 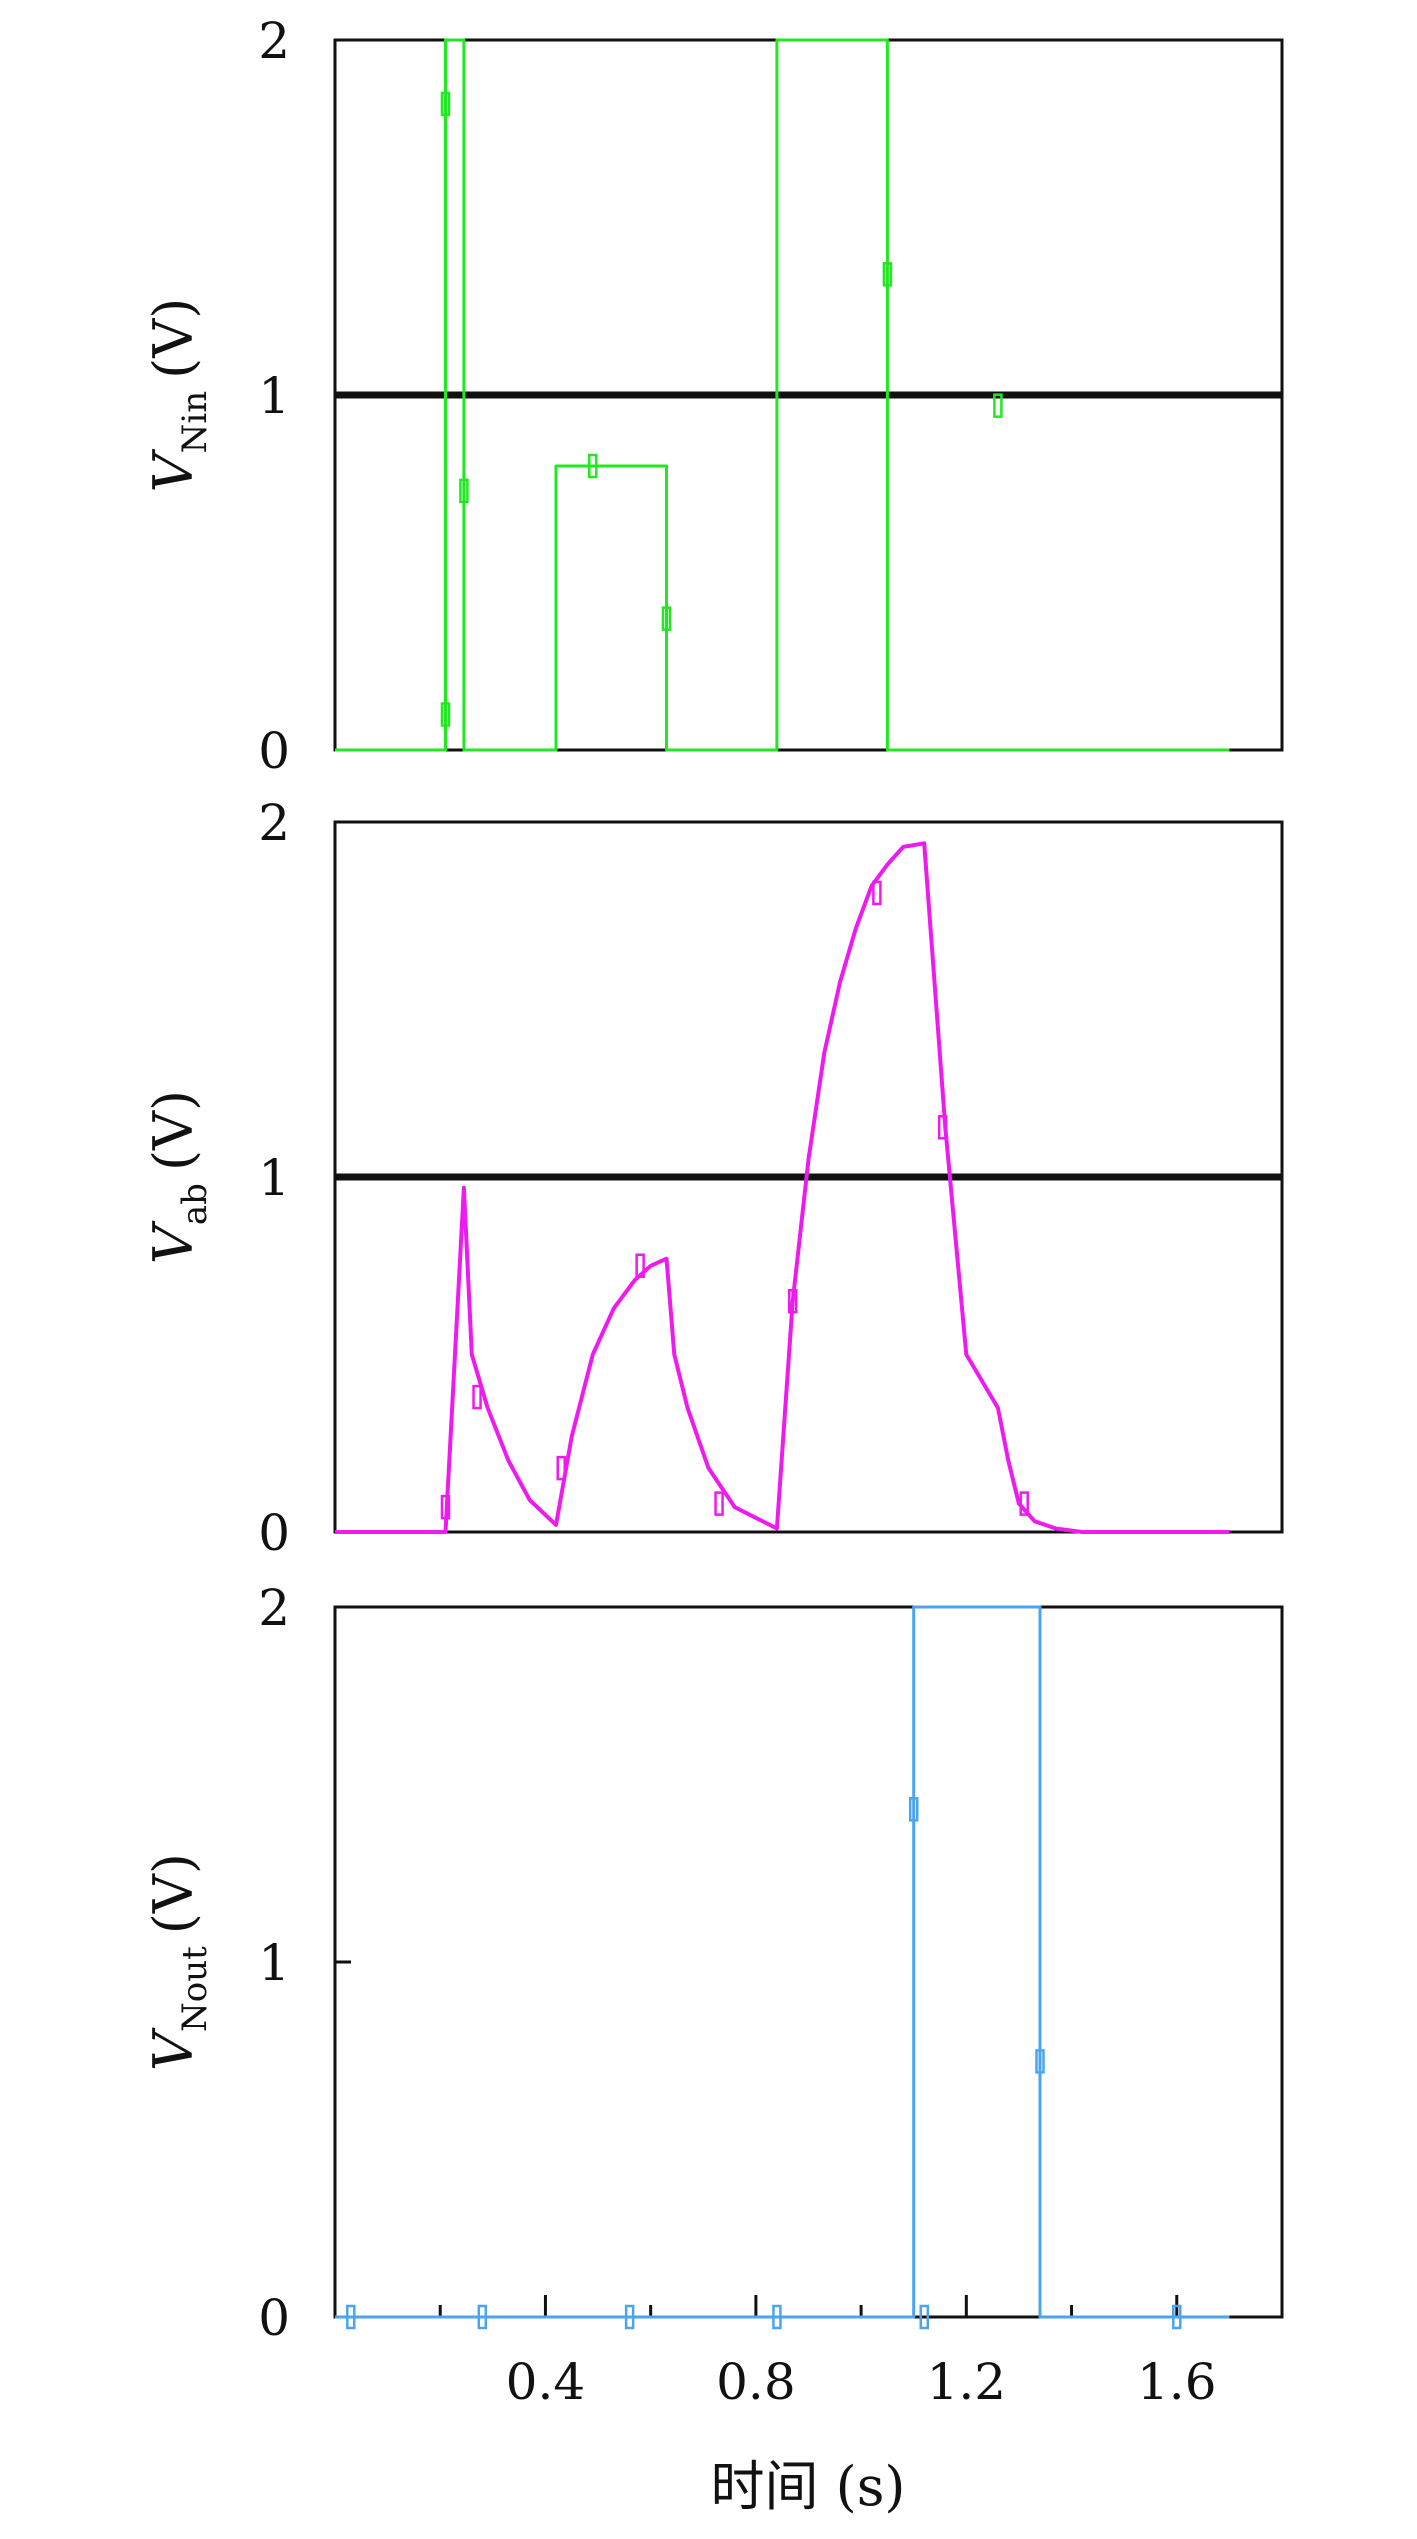 What do you see at coordinates (546, 2382) in the screenshot?
I see `x-tick-label-0: 0.4` at bounding box center [546, 2382].